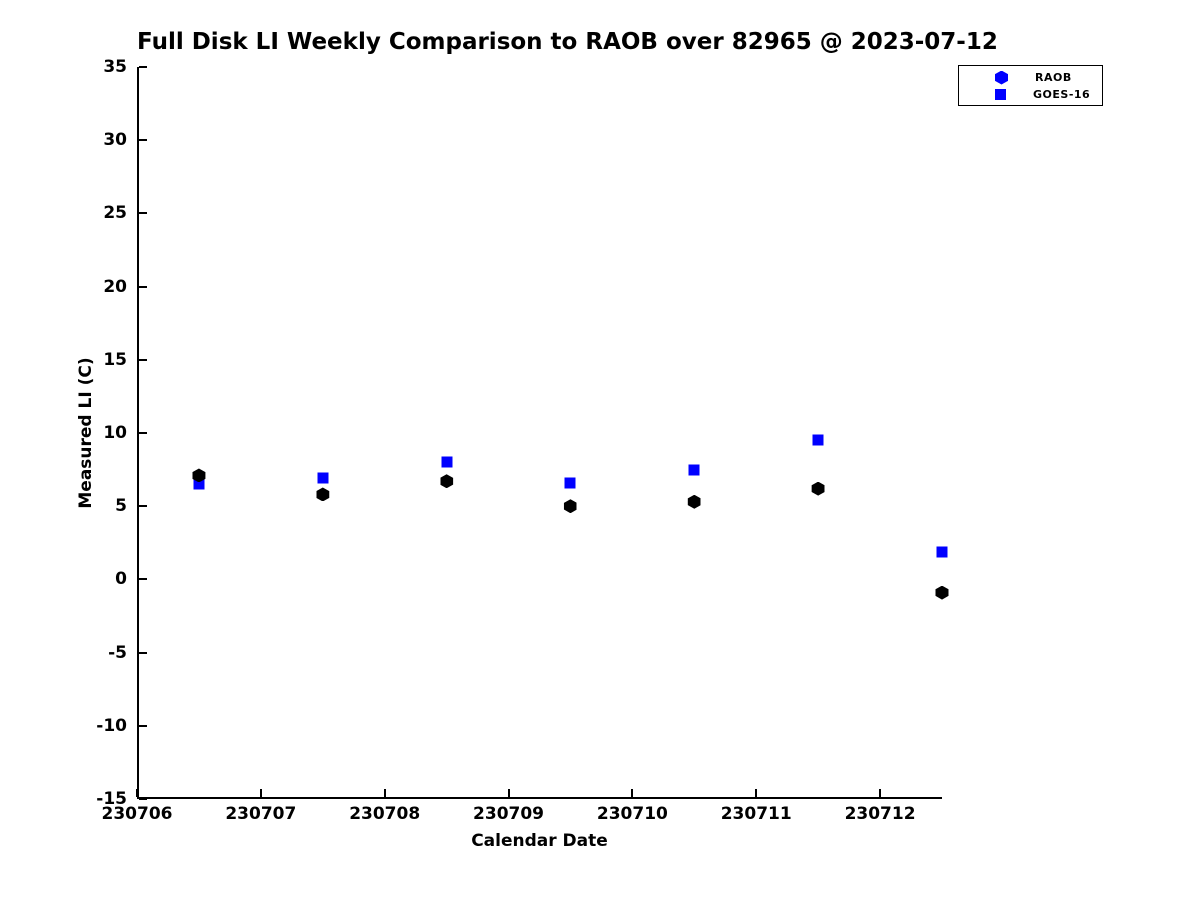 The height and width of the screenshot is (900, 1200). I want to click on y-tick-label: -10, so click(111, 725).